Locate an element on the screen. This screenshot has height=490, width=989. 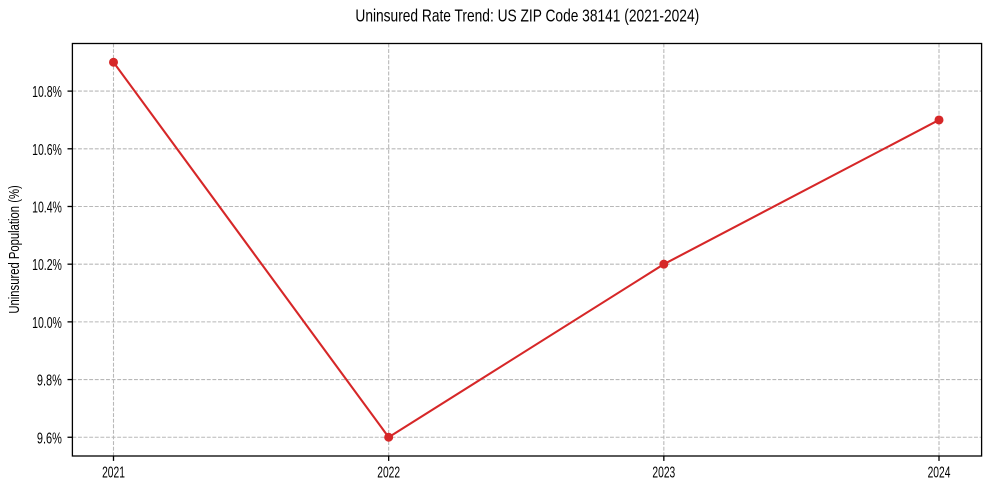
svg-text: 10.4% is located at coordinates (47, 208).